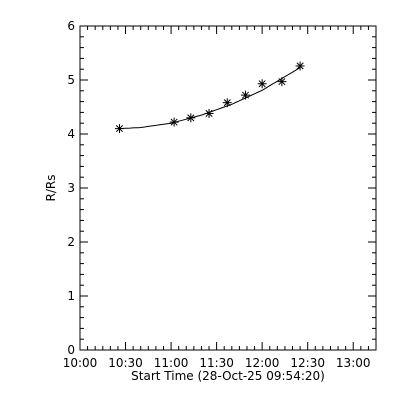 This screenshot has width=400, height=400. What do you see at coordinates (353, 363) in the screenshot?
I see `x-tick-label: 13:00` at bounding box center [353, 363].